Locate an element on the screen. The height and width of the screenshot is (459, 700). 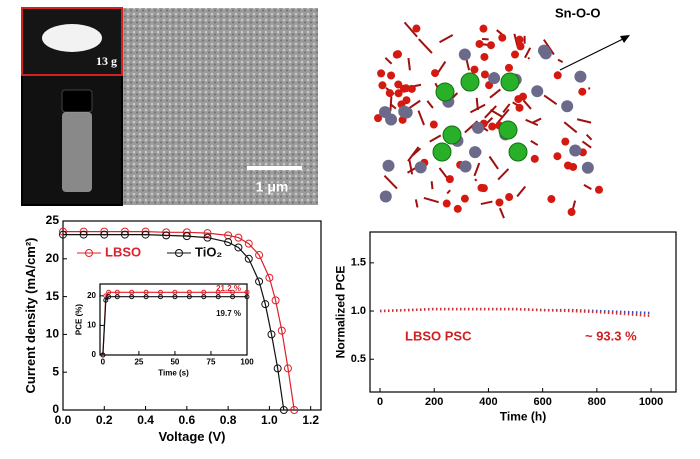
x-tick-label: 800 is located at coordinates (597, 402).